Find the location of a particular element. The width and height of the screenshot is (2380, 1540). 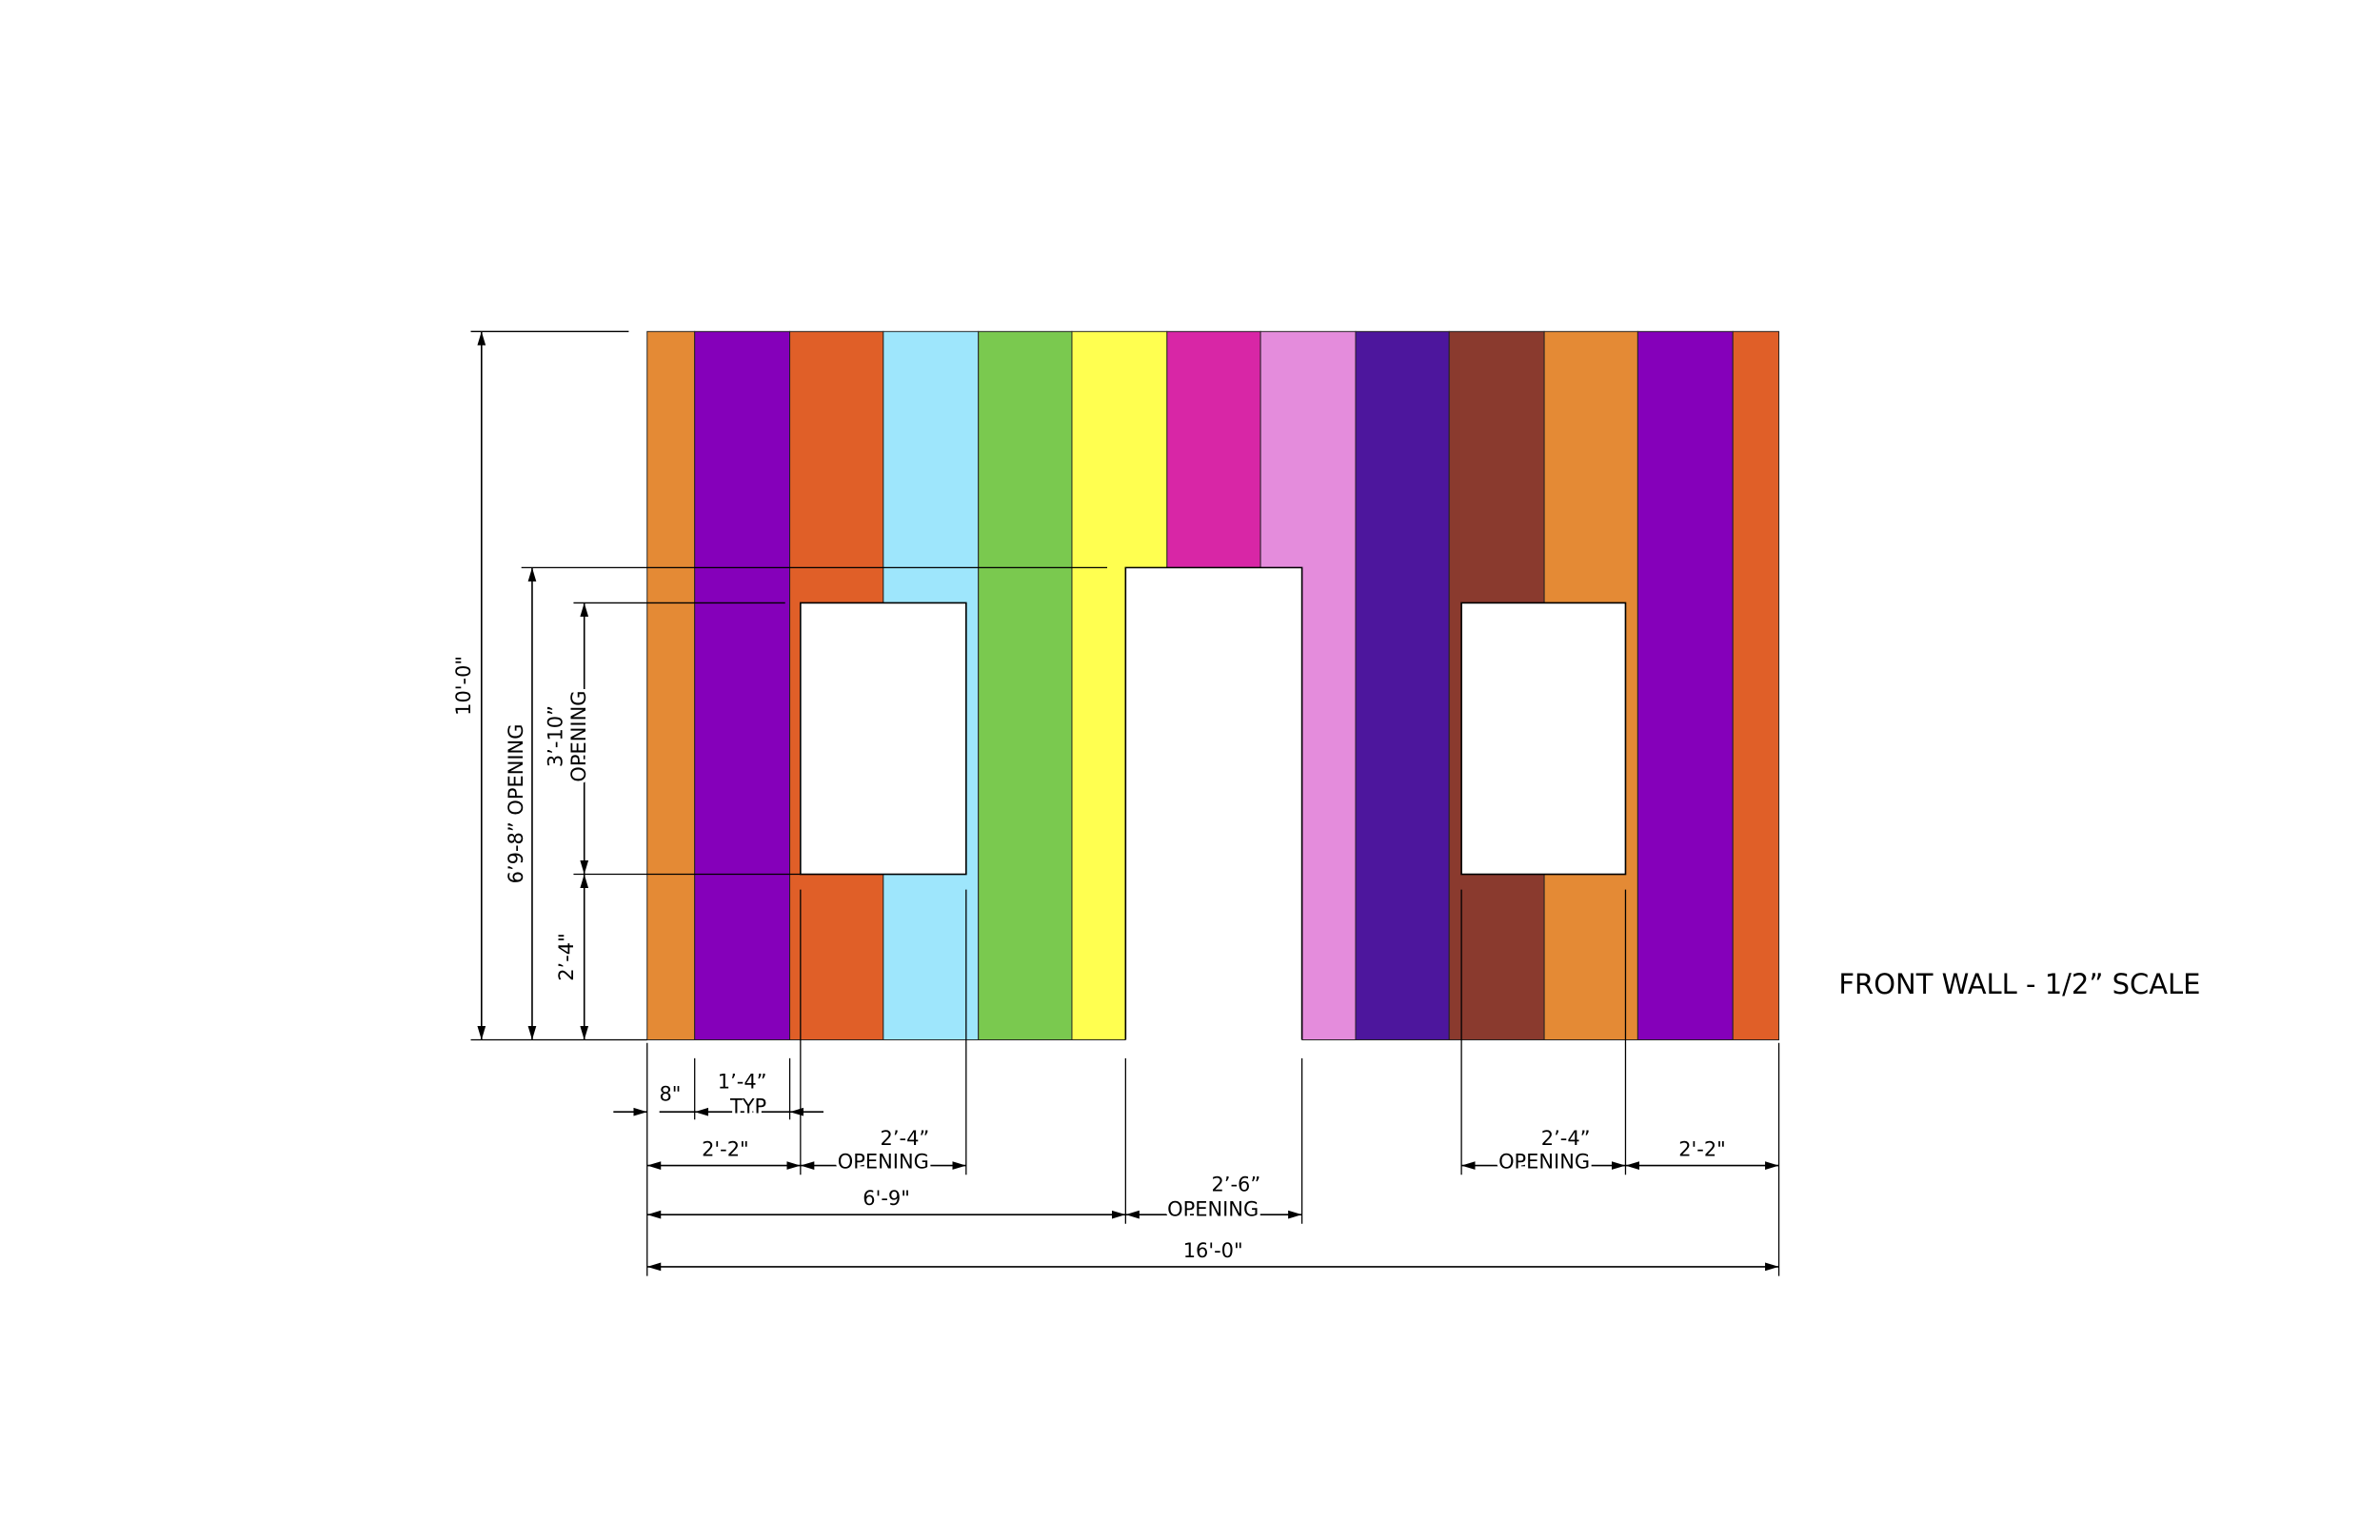

dim-label: 1’-4” is located at coordinates (742, 1082).